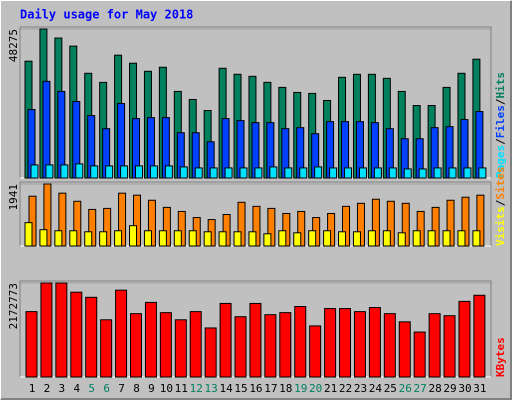 The image size is (512, 400). Describe the element at coordinates (285, 388) in the screenshot. I see `x-tick-label: 18` at that location.